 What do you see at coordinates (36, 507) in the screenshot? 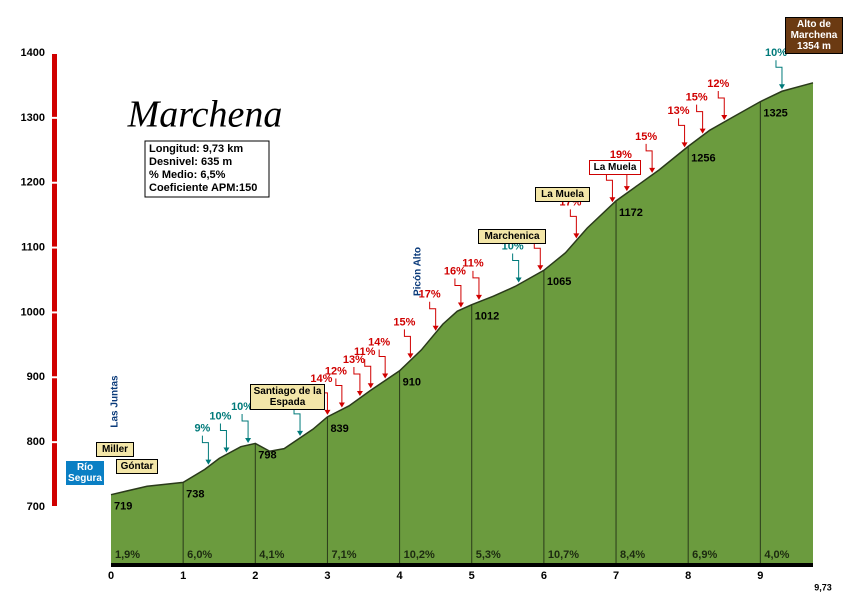
I see `y-tick-label: 700` at bounding box center [36, 507].